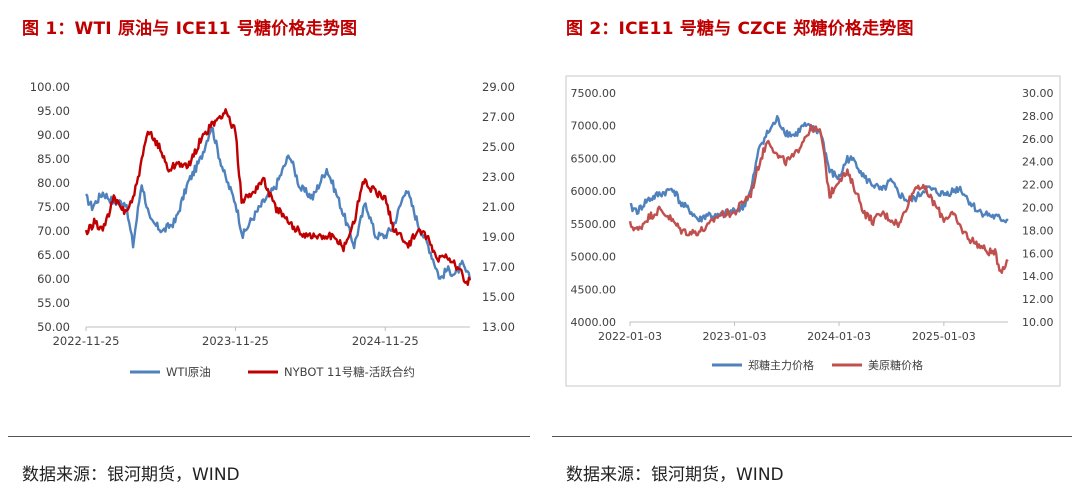 The height and width of the screenshot is (489, 1080). Describe the element at coordinates (498, 177) in the screenshot. I see `chart1-y-right-tick: 23.00` at that location.